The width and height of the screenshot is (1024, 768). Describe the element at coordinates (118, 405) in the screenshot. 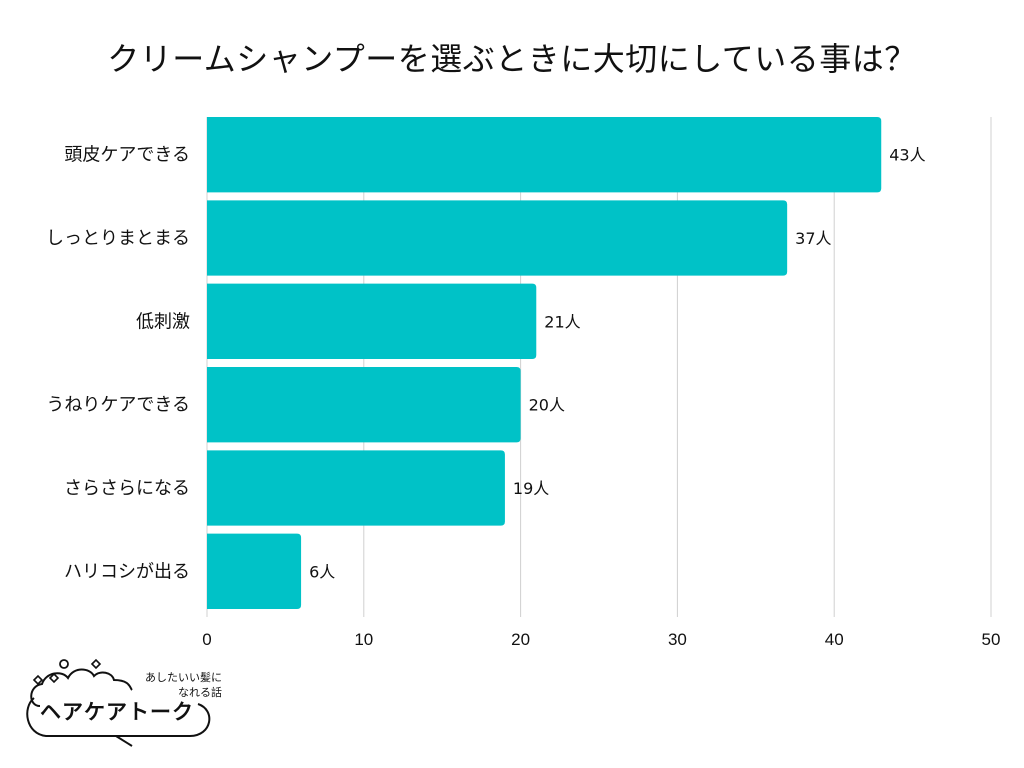

I see `category-label-4: うねりケアできる` at that location.